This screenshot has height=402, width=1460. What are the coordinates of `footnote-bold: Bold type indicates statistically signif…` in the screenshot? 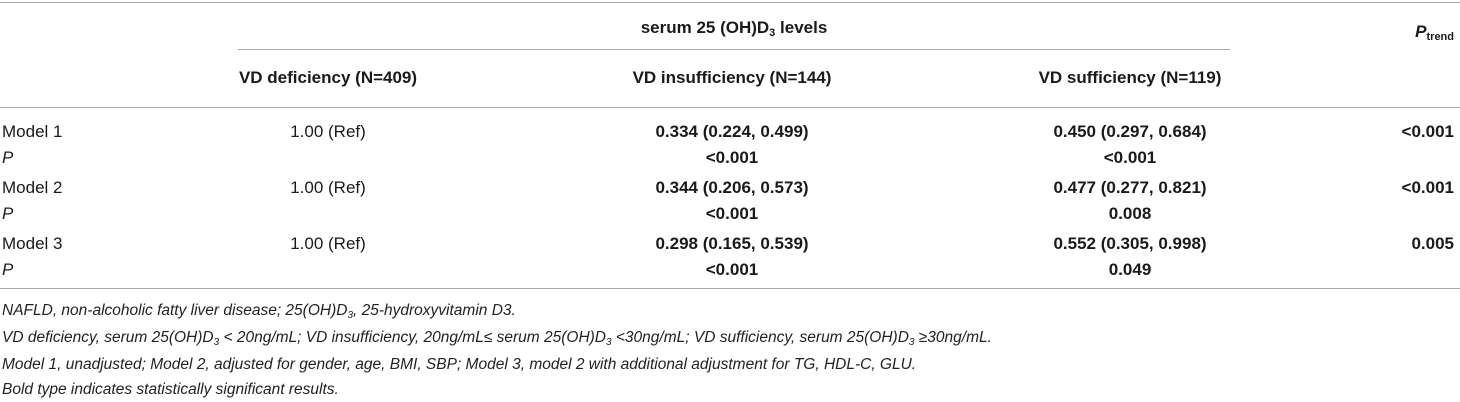 It's located at (170, 389).